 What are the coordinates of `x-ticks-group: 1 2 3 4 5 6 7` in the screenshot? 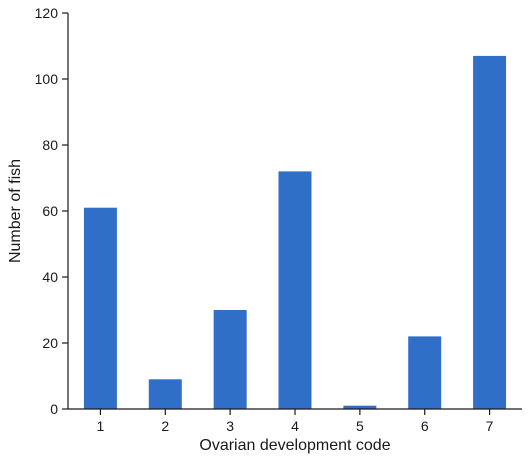 It's located at (295, 421).